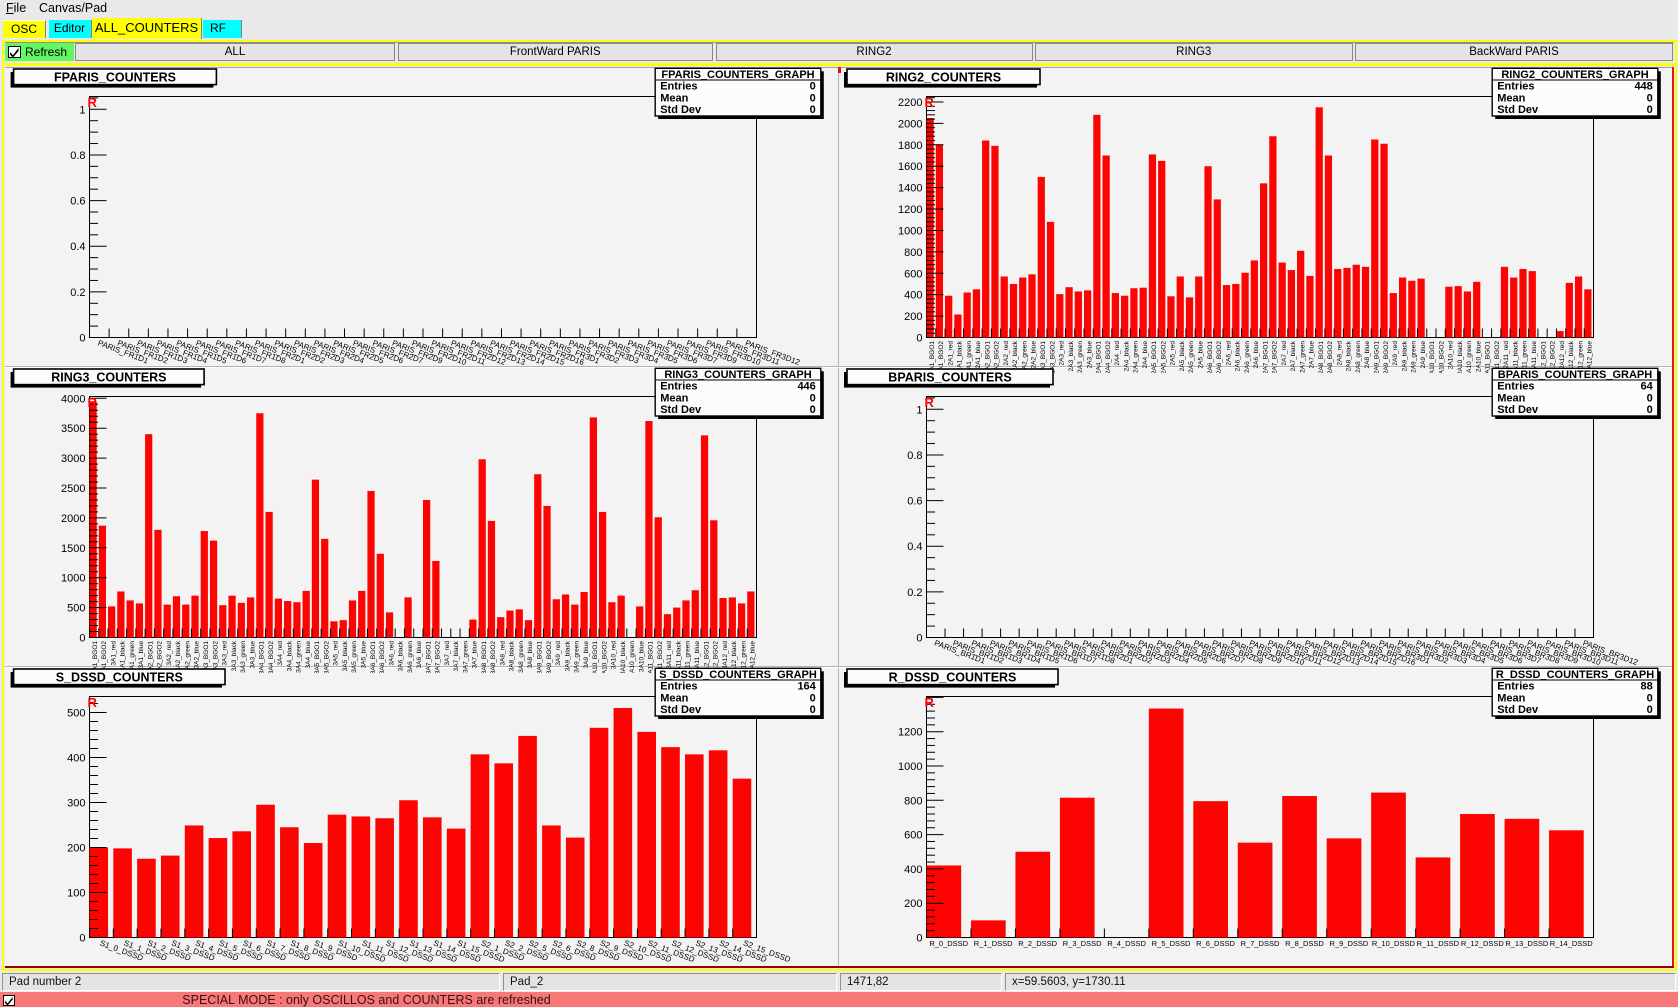  I want to click on svg-text: 2A5_green, so click(1191, 357).